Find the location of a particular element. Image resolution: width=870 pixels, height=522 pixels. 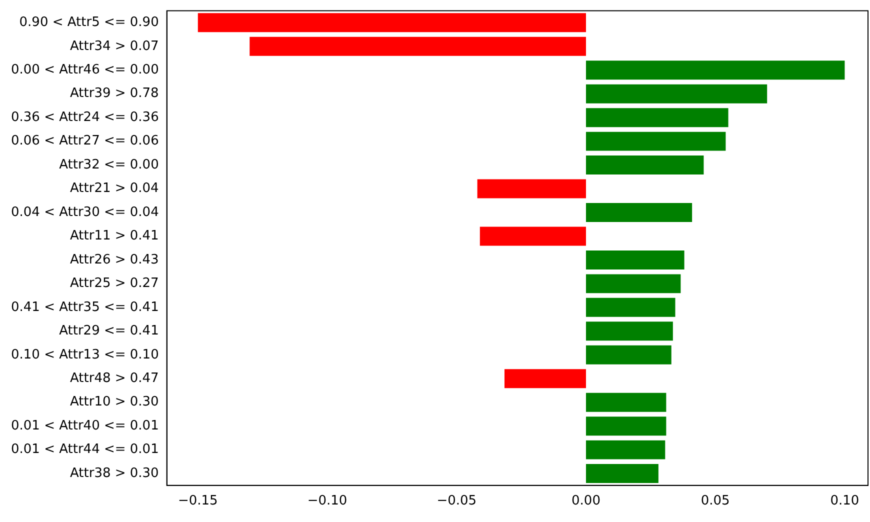

x-tick-label: 0.10 is located at coordinates (845, 501).